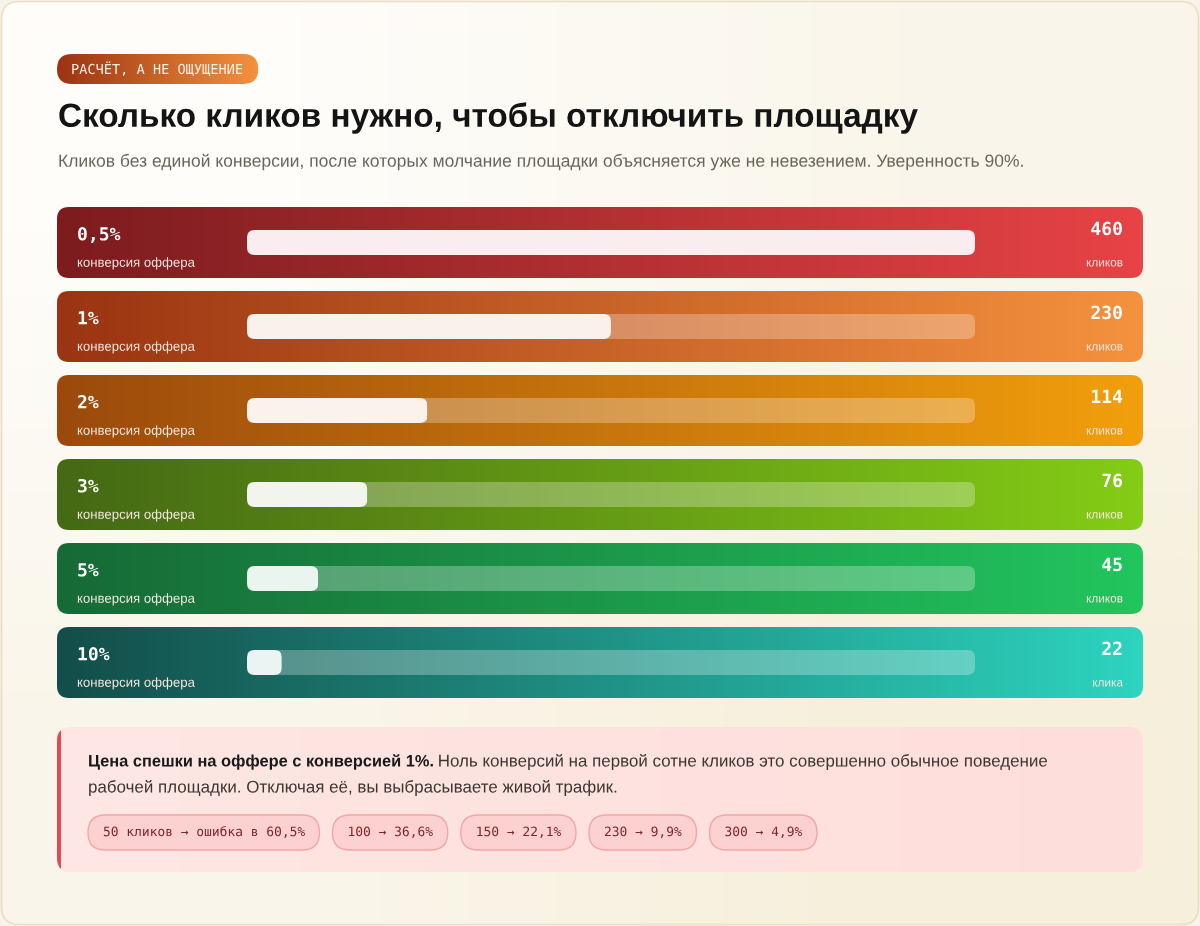 This screenshot has width=1200, height=926. What do you see at coordinates (1112, 648) in the screenshot?
I see `data-label: 22` at bounding box center [1112, 648].